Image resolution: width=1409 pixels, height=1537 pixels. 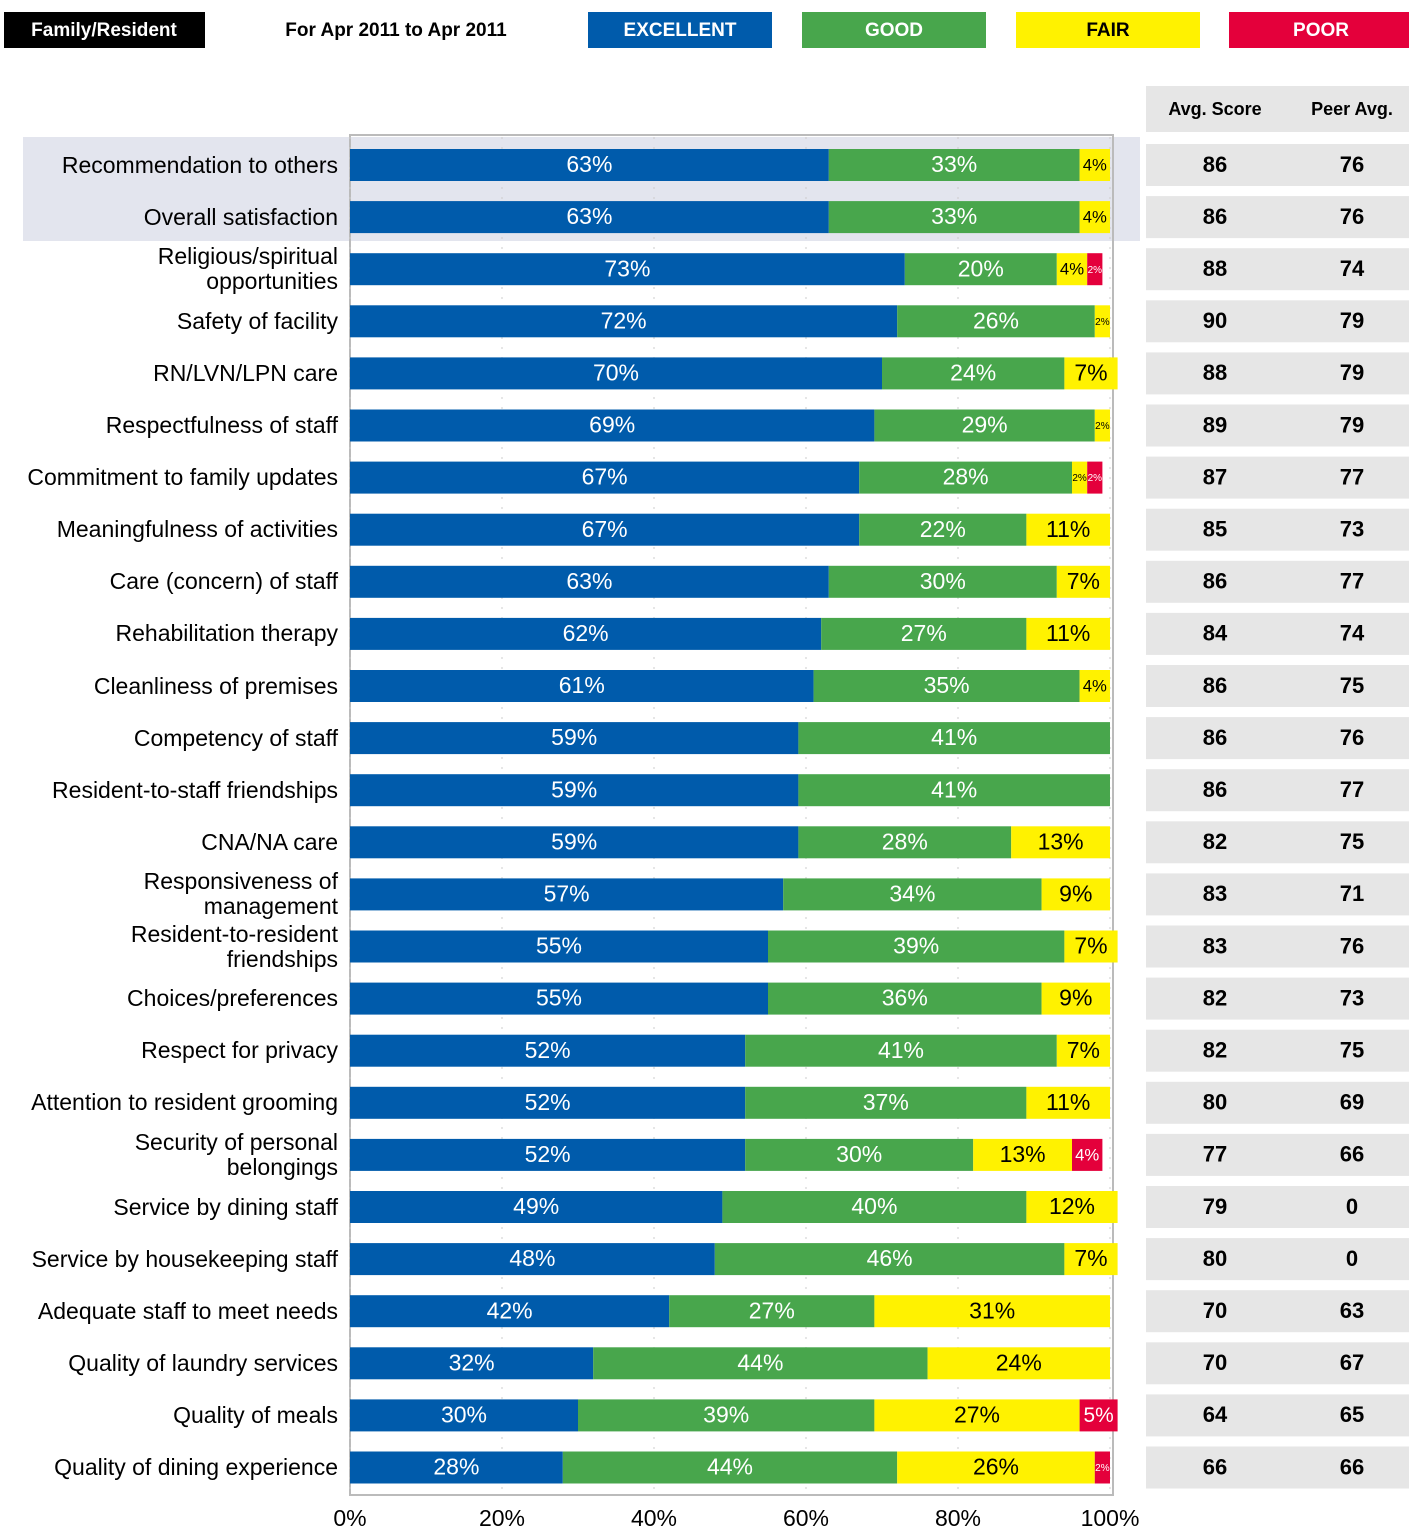 What do you see at coordinates (1352, 1154) in the screenshot?
I see `table-cell: 66` at bounding box center [1352, 1154].